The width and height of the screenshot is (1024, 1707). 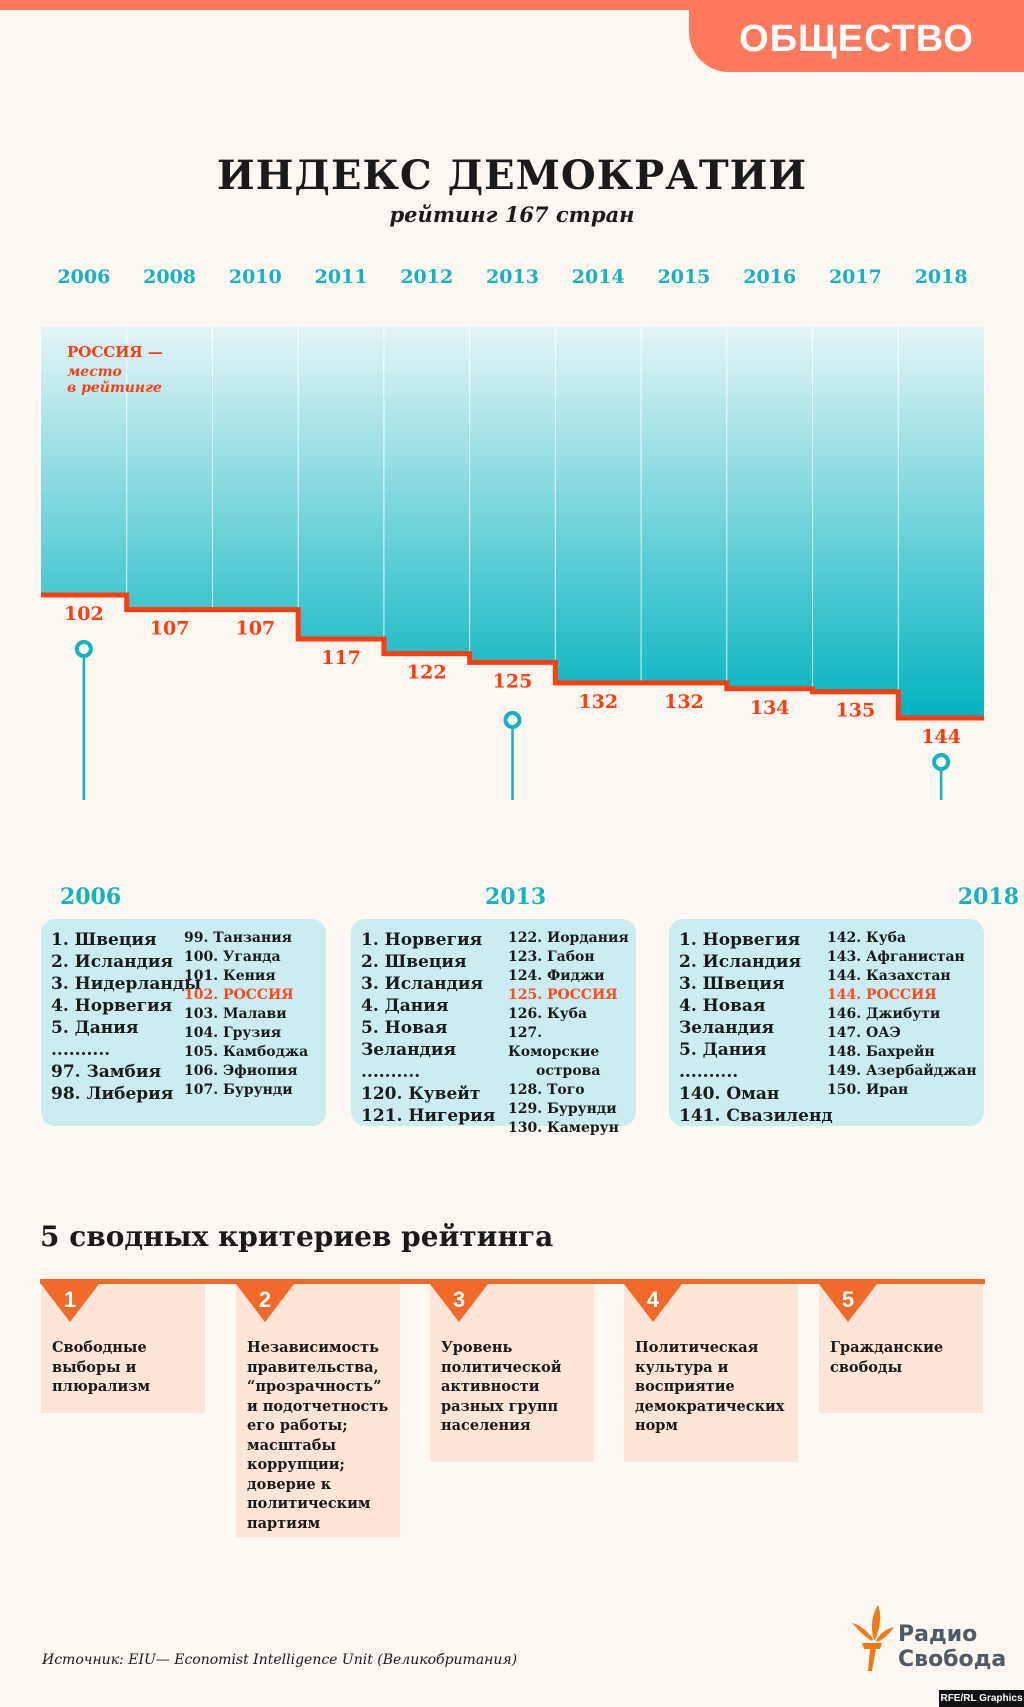 What do you see at coordinates (405, 1006) in the screenshot?
I see `list-item: 4. Дания` at bounding box center [405, 1006].